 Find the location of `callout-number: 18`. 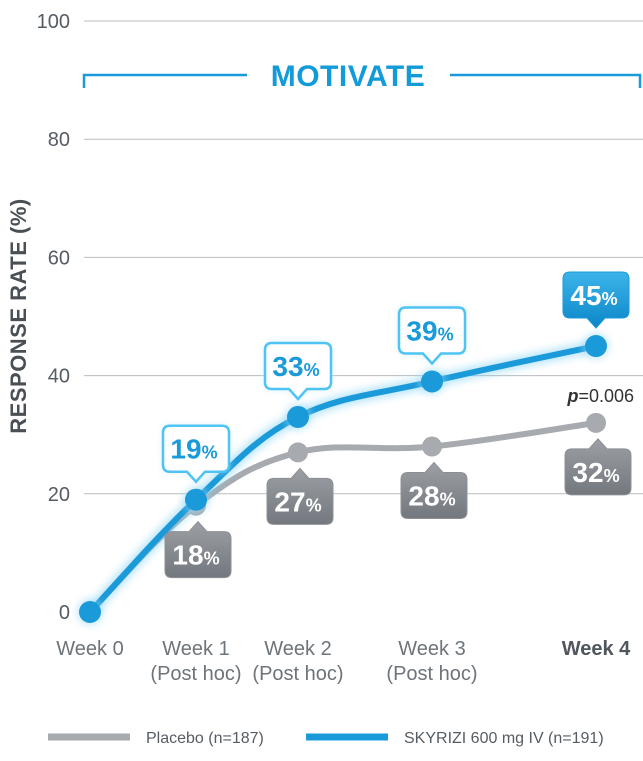

callout-number: 18 is located at coordinates (187, 555).